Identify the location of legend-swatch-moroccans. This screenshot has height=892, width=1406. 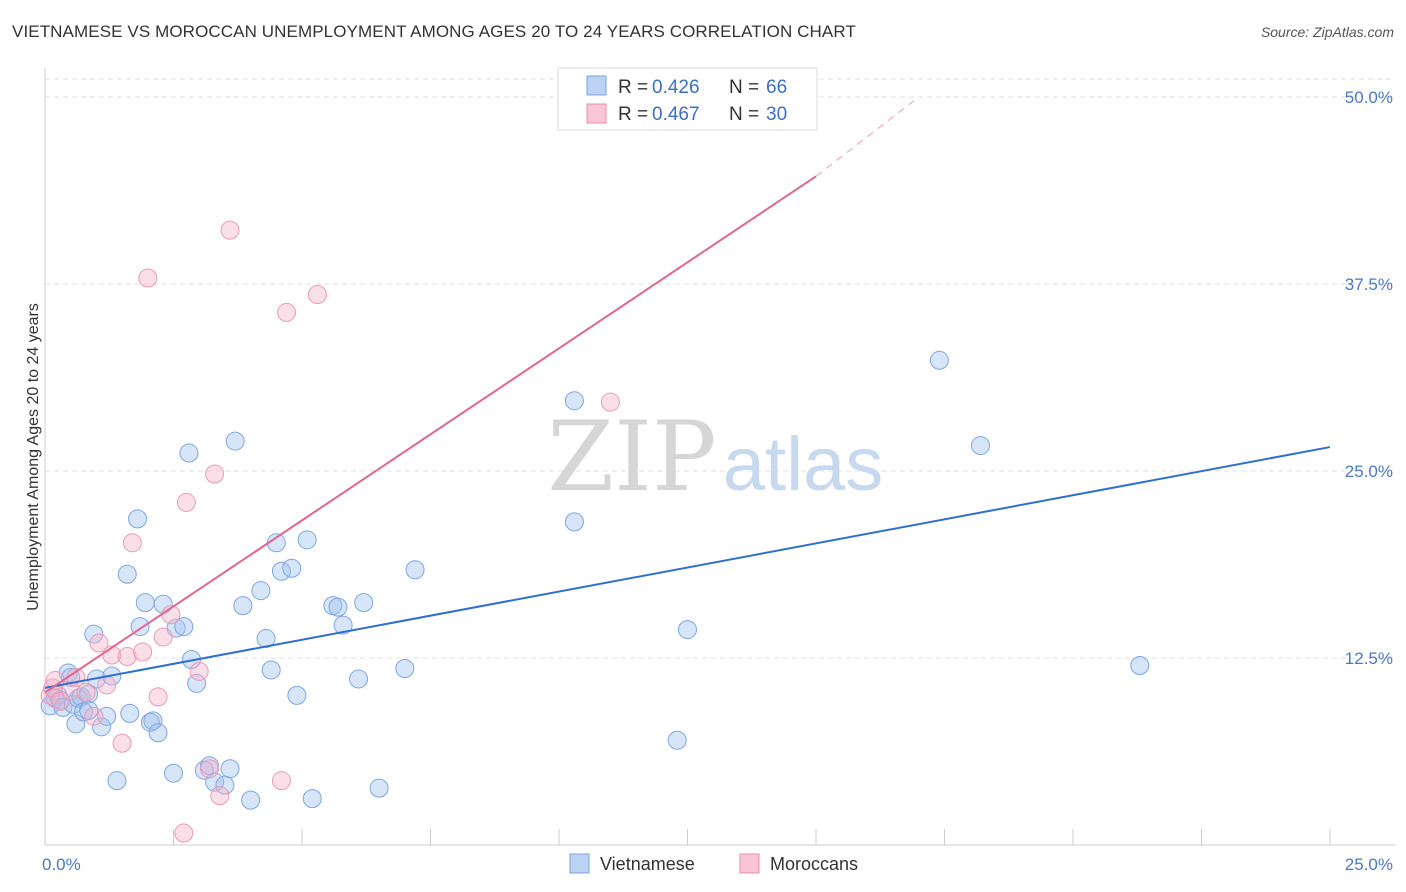
(596, 113).